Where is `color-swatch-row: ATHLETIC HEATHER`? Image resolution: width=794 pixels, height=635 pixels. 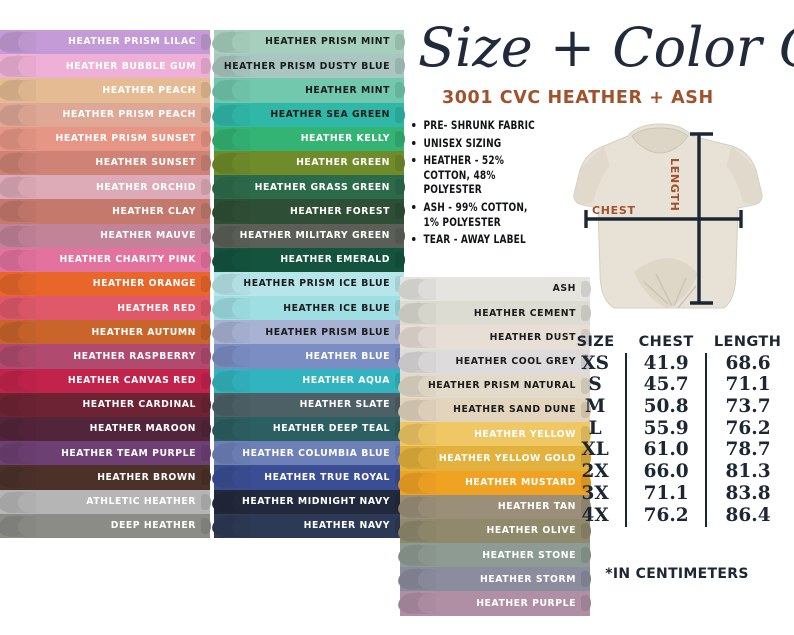
color-swatch-row: ATHLETIC HEATHER is located at coordinates (105, 501).